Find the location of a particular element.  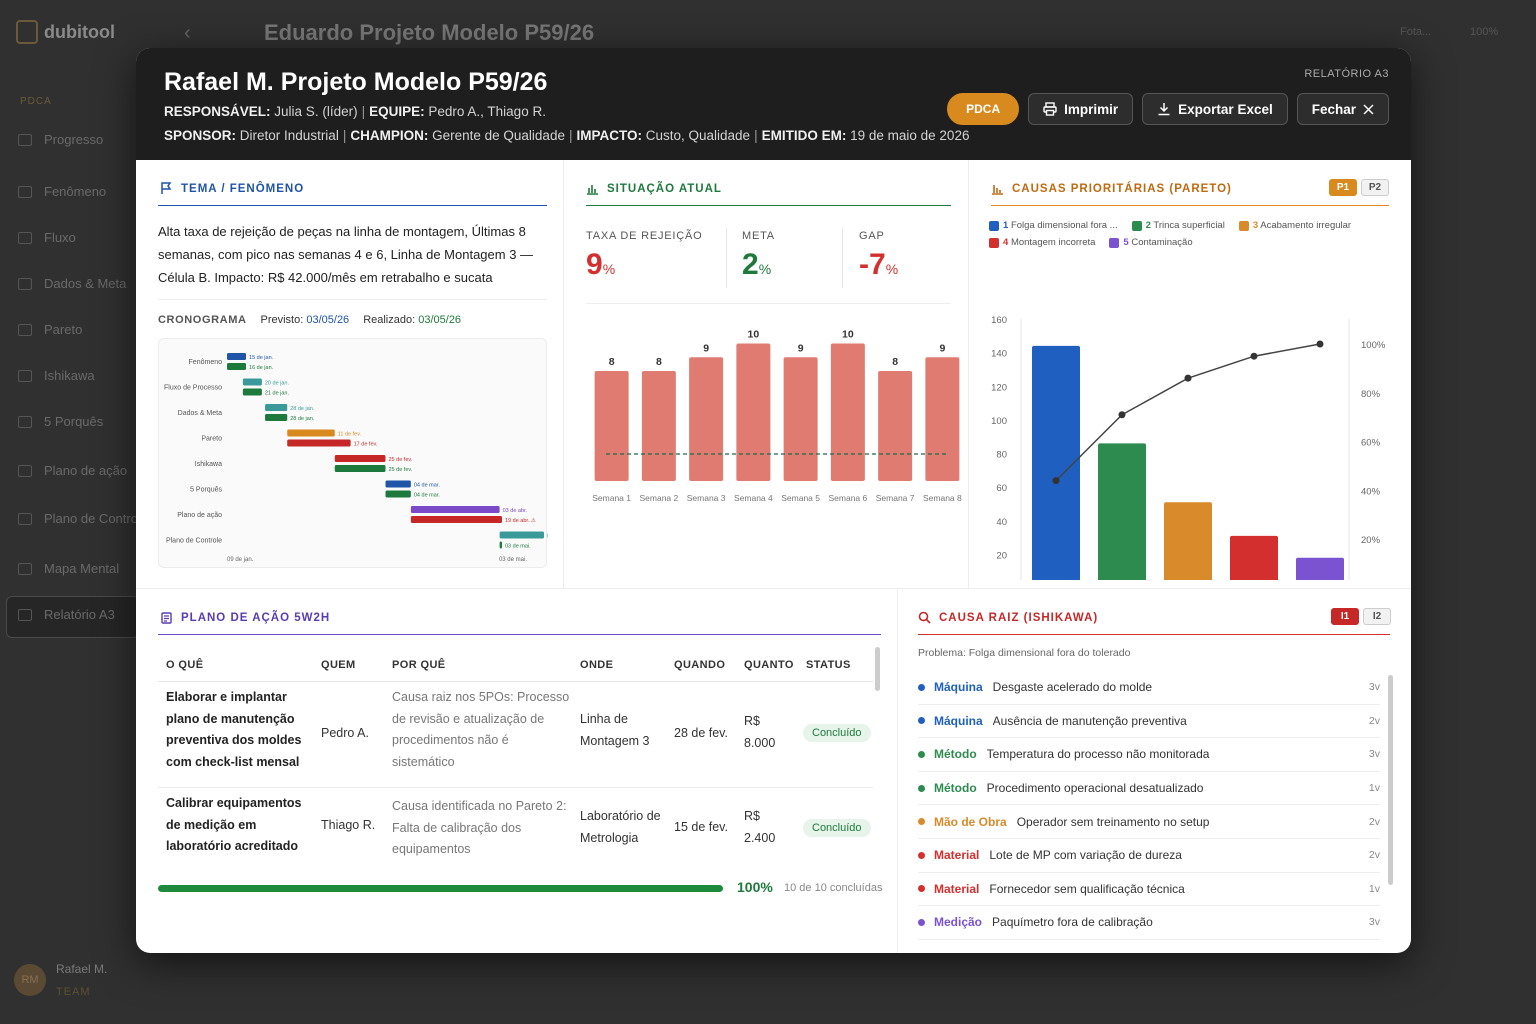

sidebar-item: Fluxo is located at coordinates (47, 237).